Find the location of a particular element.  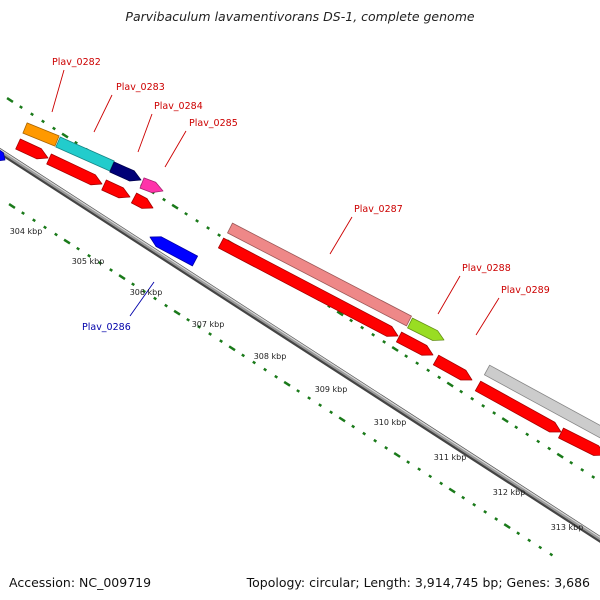

gene-plav_0285-arrow is located at coordinates (151, 185).